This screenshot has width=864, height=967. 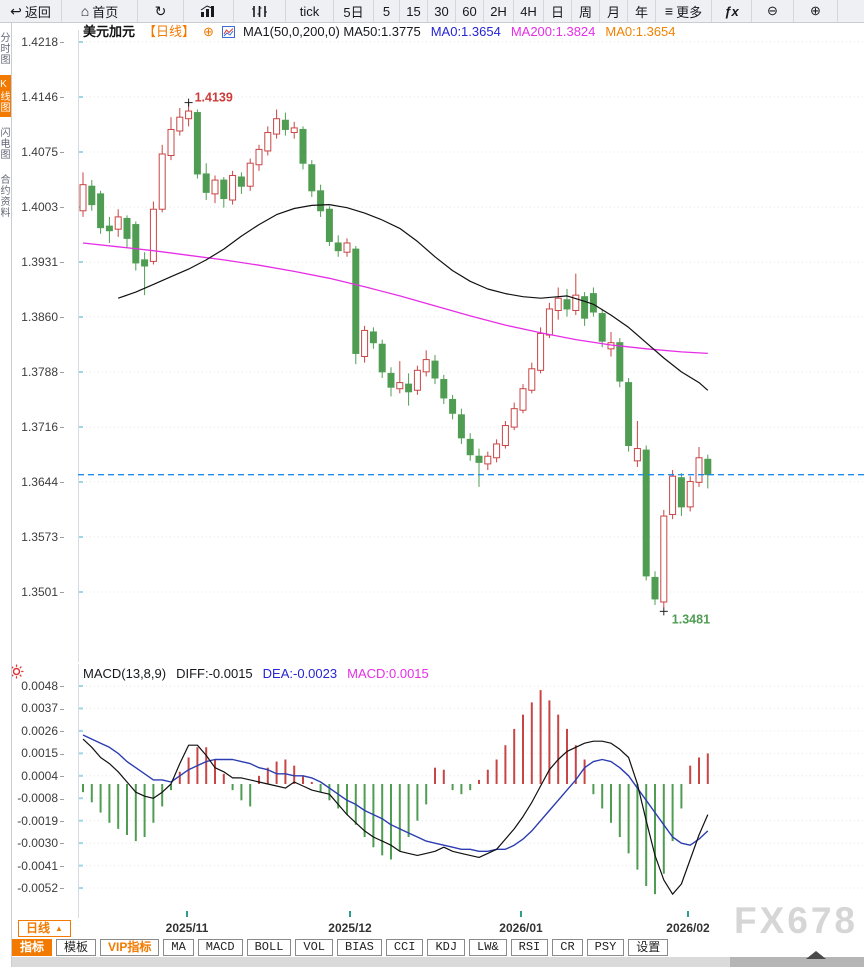 I want to click on sidebar-tab-2: K线图, so click(x=5, y=96).